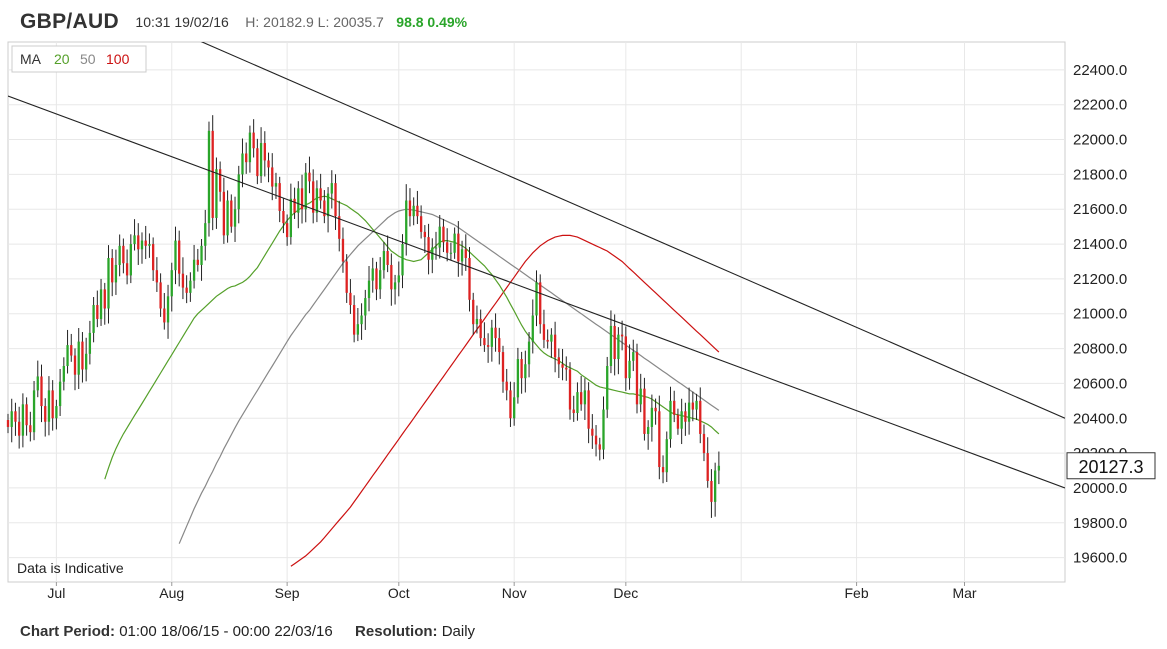 Image resolution: width=1167 pixels, height=649 pixels. What do you see at coordinates (314, 22) in the screenshot?
I see `high-low-readout: H: 20182.9 L: 20035.7` at bounding box center [314, 22].